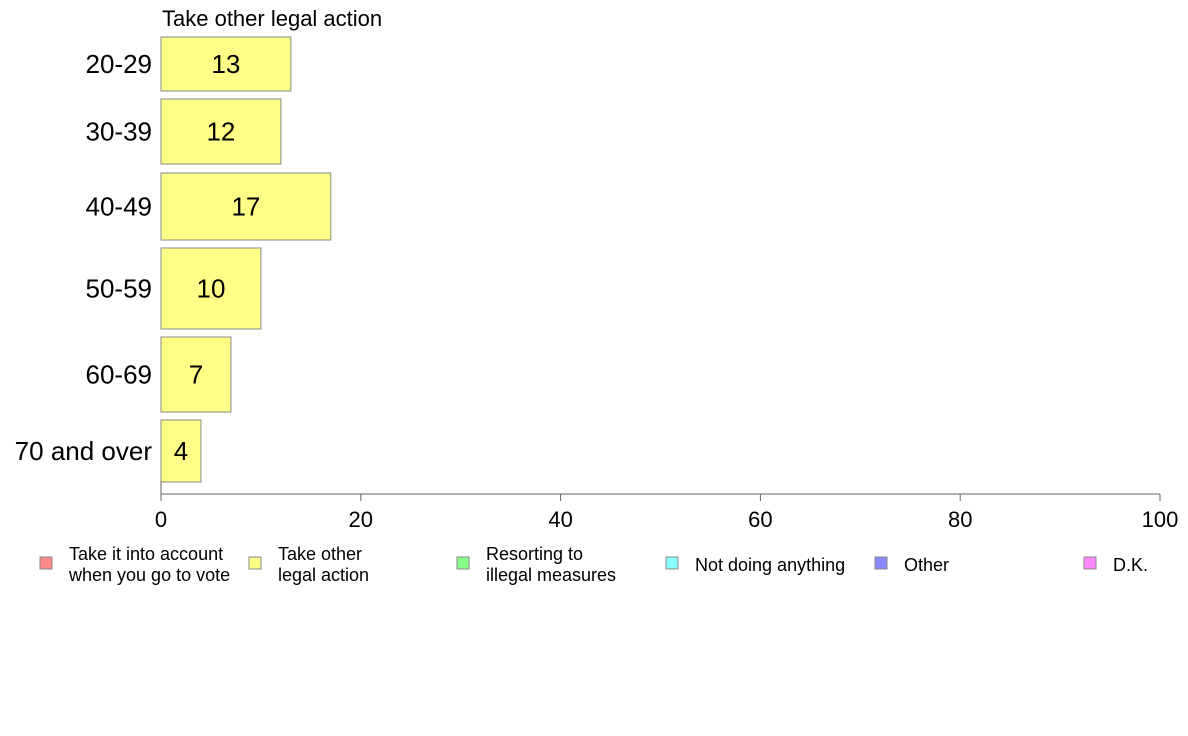 This screenshot has height=736, width=1188. What do you see at coordinates (119, 289) in the screenshot?
I see `category-label: 50-59` at bounding box center [119, 289].